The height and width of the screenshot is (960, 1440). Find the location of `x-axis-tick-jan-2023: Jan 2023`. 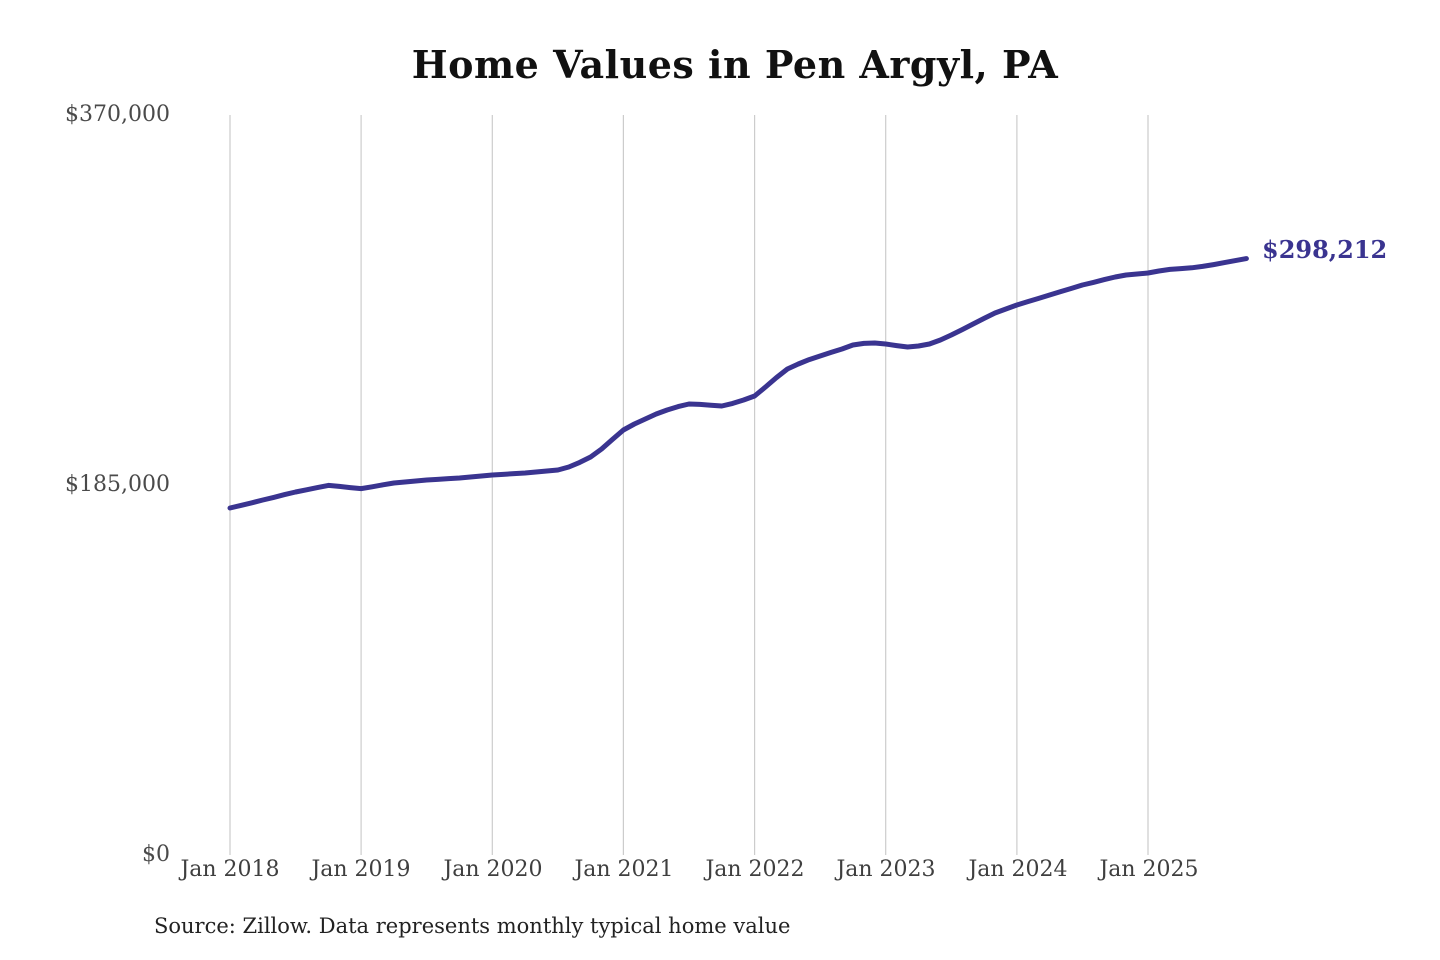

x-axis-tick-jan-2023: Jan 2023 is located at coordinates (886, 869).